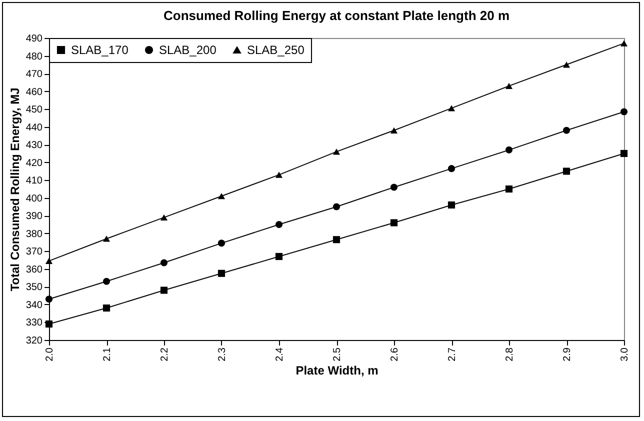 The image size is (644, 421). What do you see at coordinates (15, 190) in the screenshot?
I see `y-axis-title: Total Consumed Rolling Energy, MJ` at bounding box center [15, 190].